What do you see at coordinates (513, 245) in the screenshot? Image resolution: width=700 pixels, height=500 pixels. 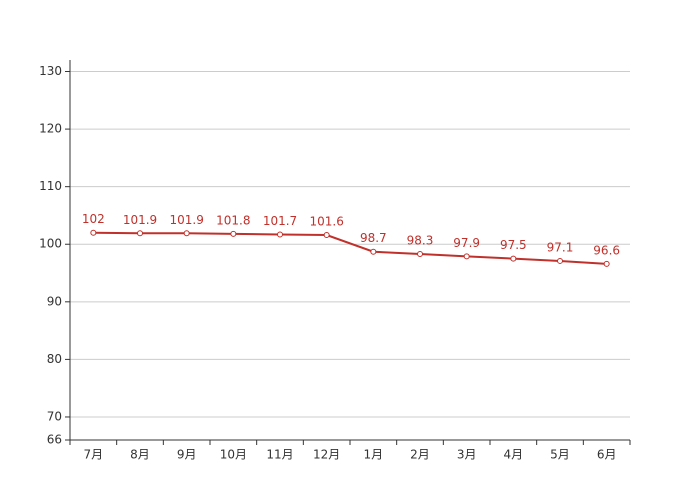 I see `data-label: 97.5` at bounding box center [513, 245].